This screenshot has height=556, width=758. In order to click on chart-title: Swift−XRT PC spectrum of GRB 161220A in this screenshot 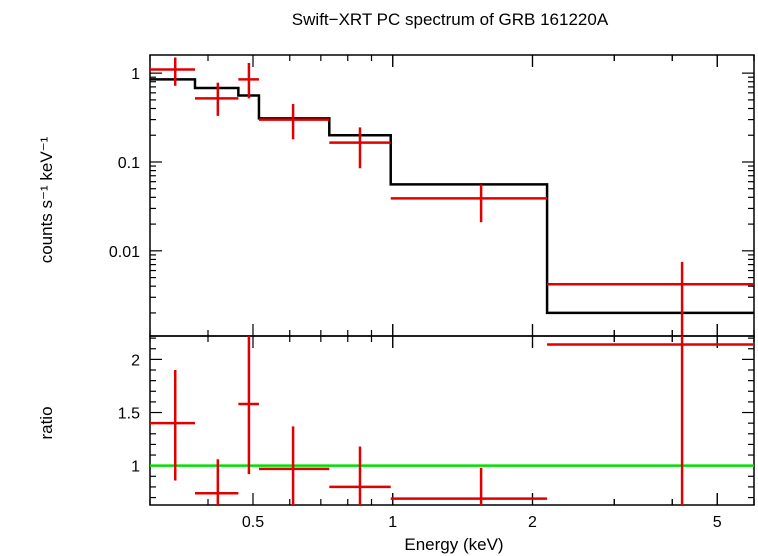, I will do `click(450, 19)`.